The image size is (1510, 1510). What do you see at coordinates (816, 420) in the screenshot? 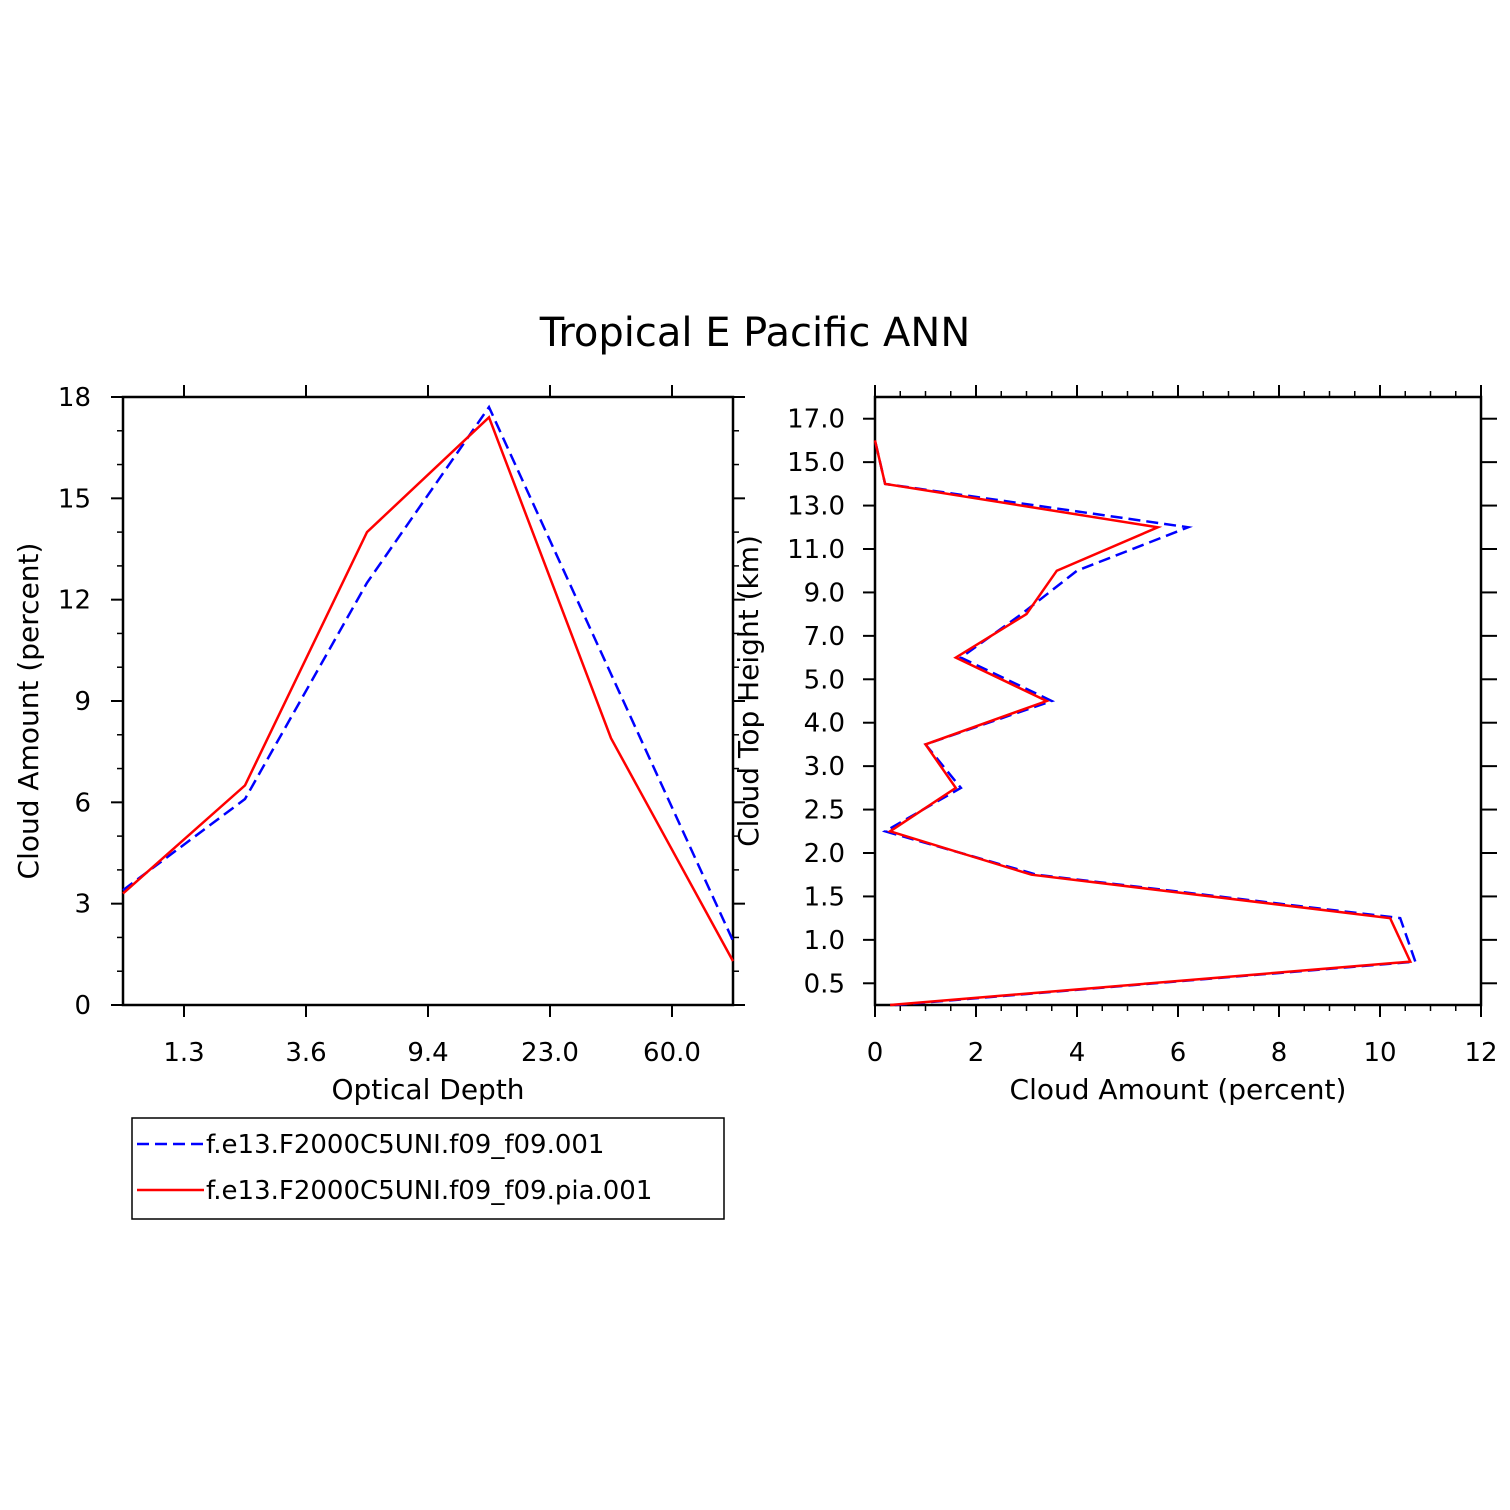
I see `y-tick-label: 17.0` at bounding box center [816, 420].